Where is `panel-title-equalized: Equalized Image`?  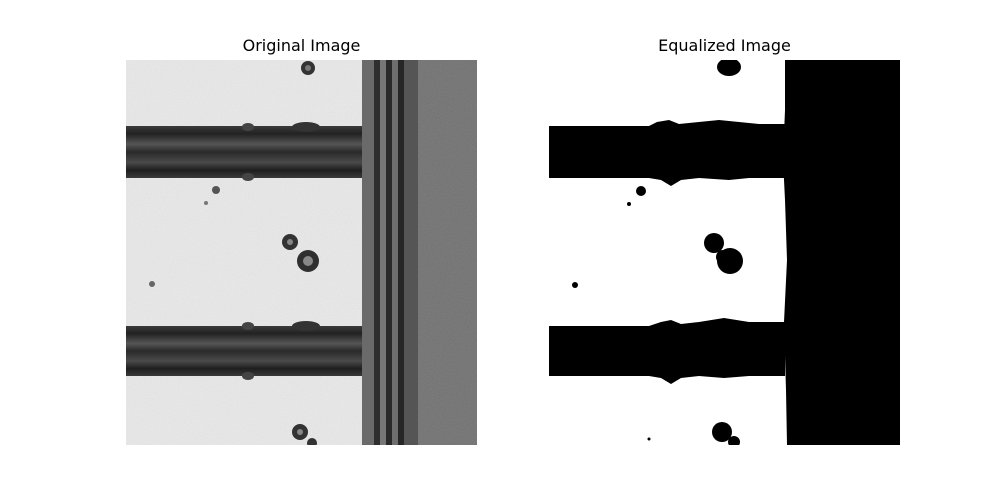
panel-title-equalized: Equalized Image is located at coordinates (724, 45).